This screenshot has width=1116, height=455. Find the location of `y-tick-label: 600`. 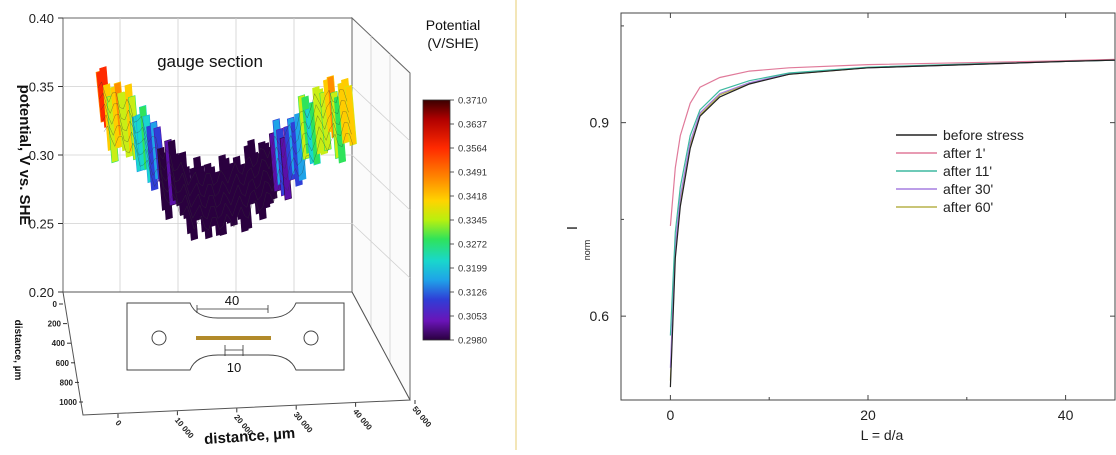

y-tick-label: 600 is located at coordinates (63, 363).